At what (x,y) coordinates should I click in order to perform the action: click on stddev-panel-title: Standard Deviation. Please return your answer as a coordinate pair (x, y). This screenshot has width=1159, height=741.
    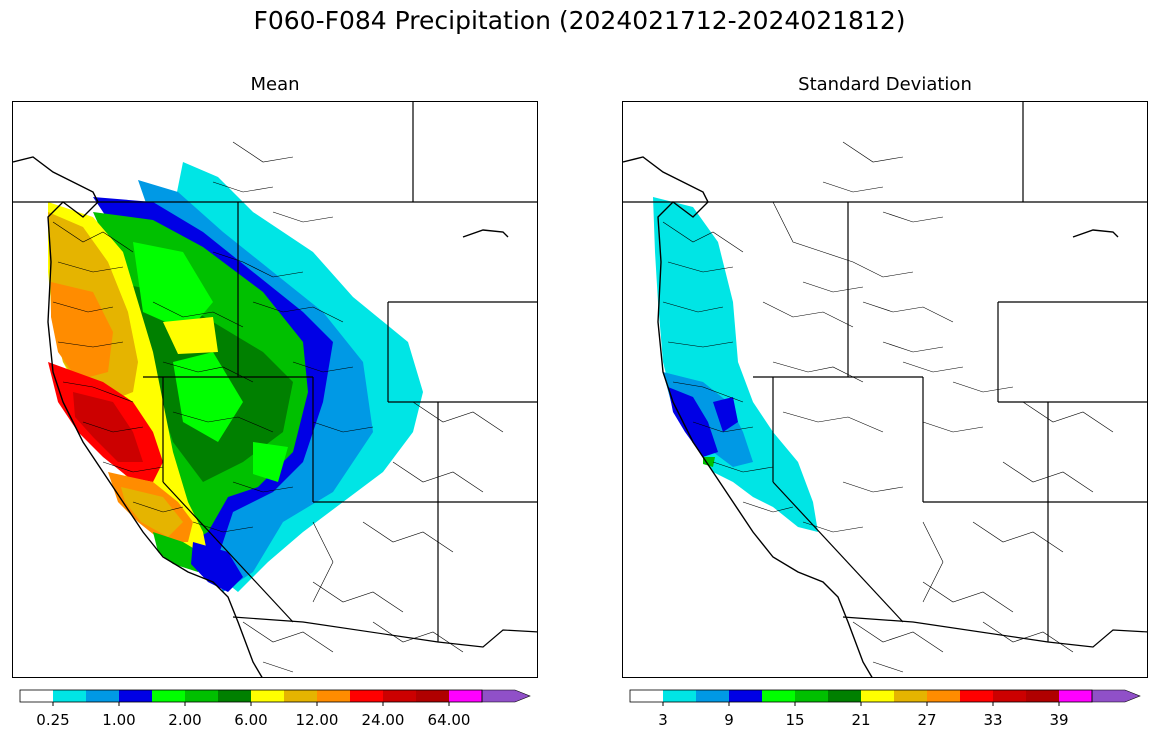
    Looking at the image, I should click on (885, 84).